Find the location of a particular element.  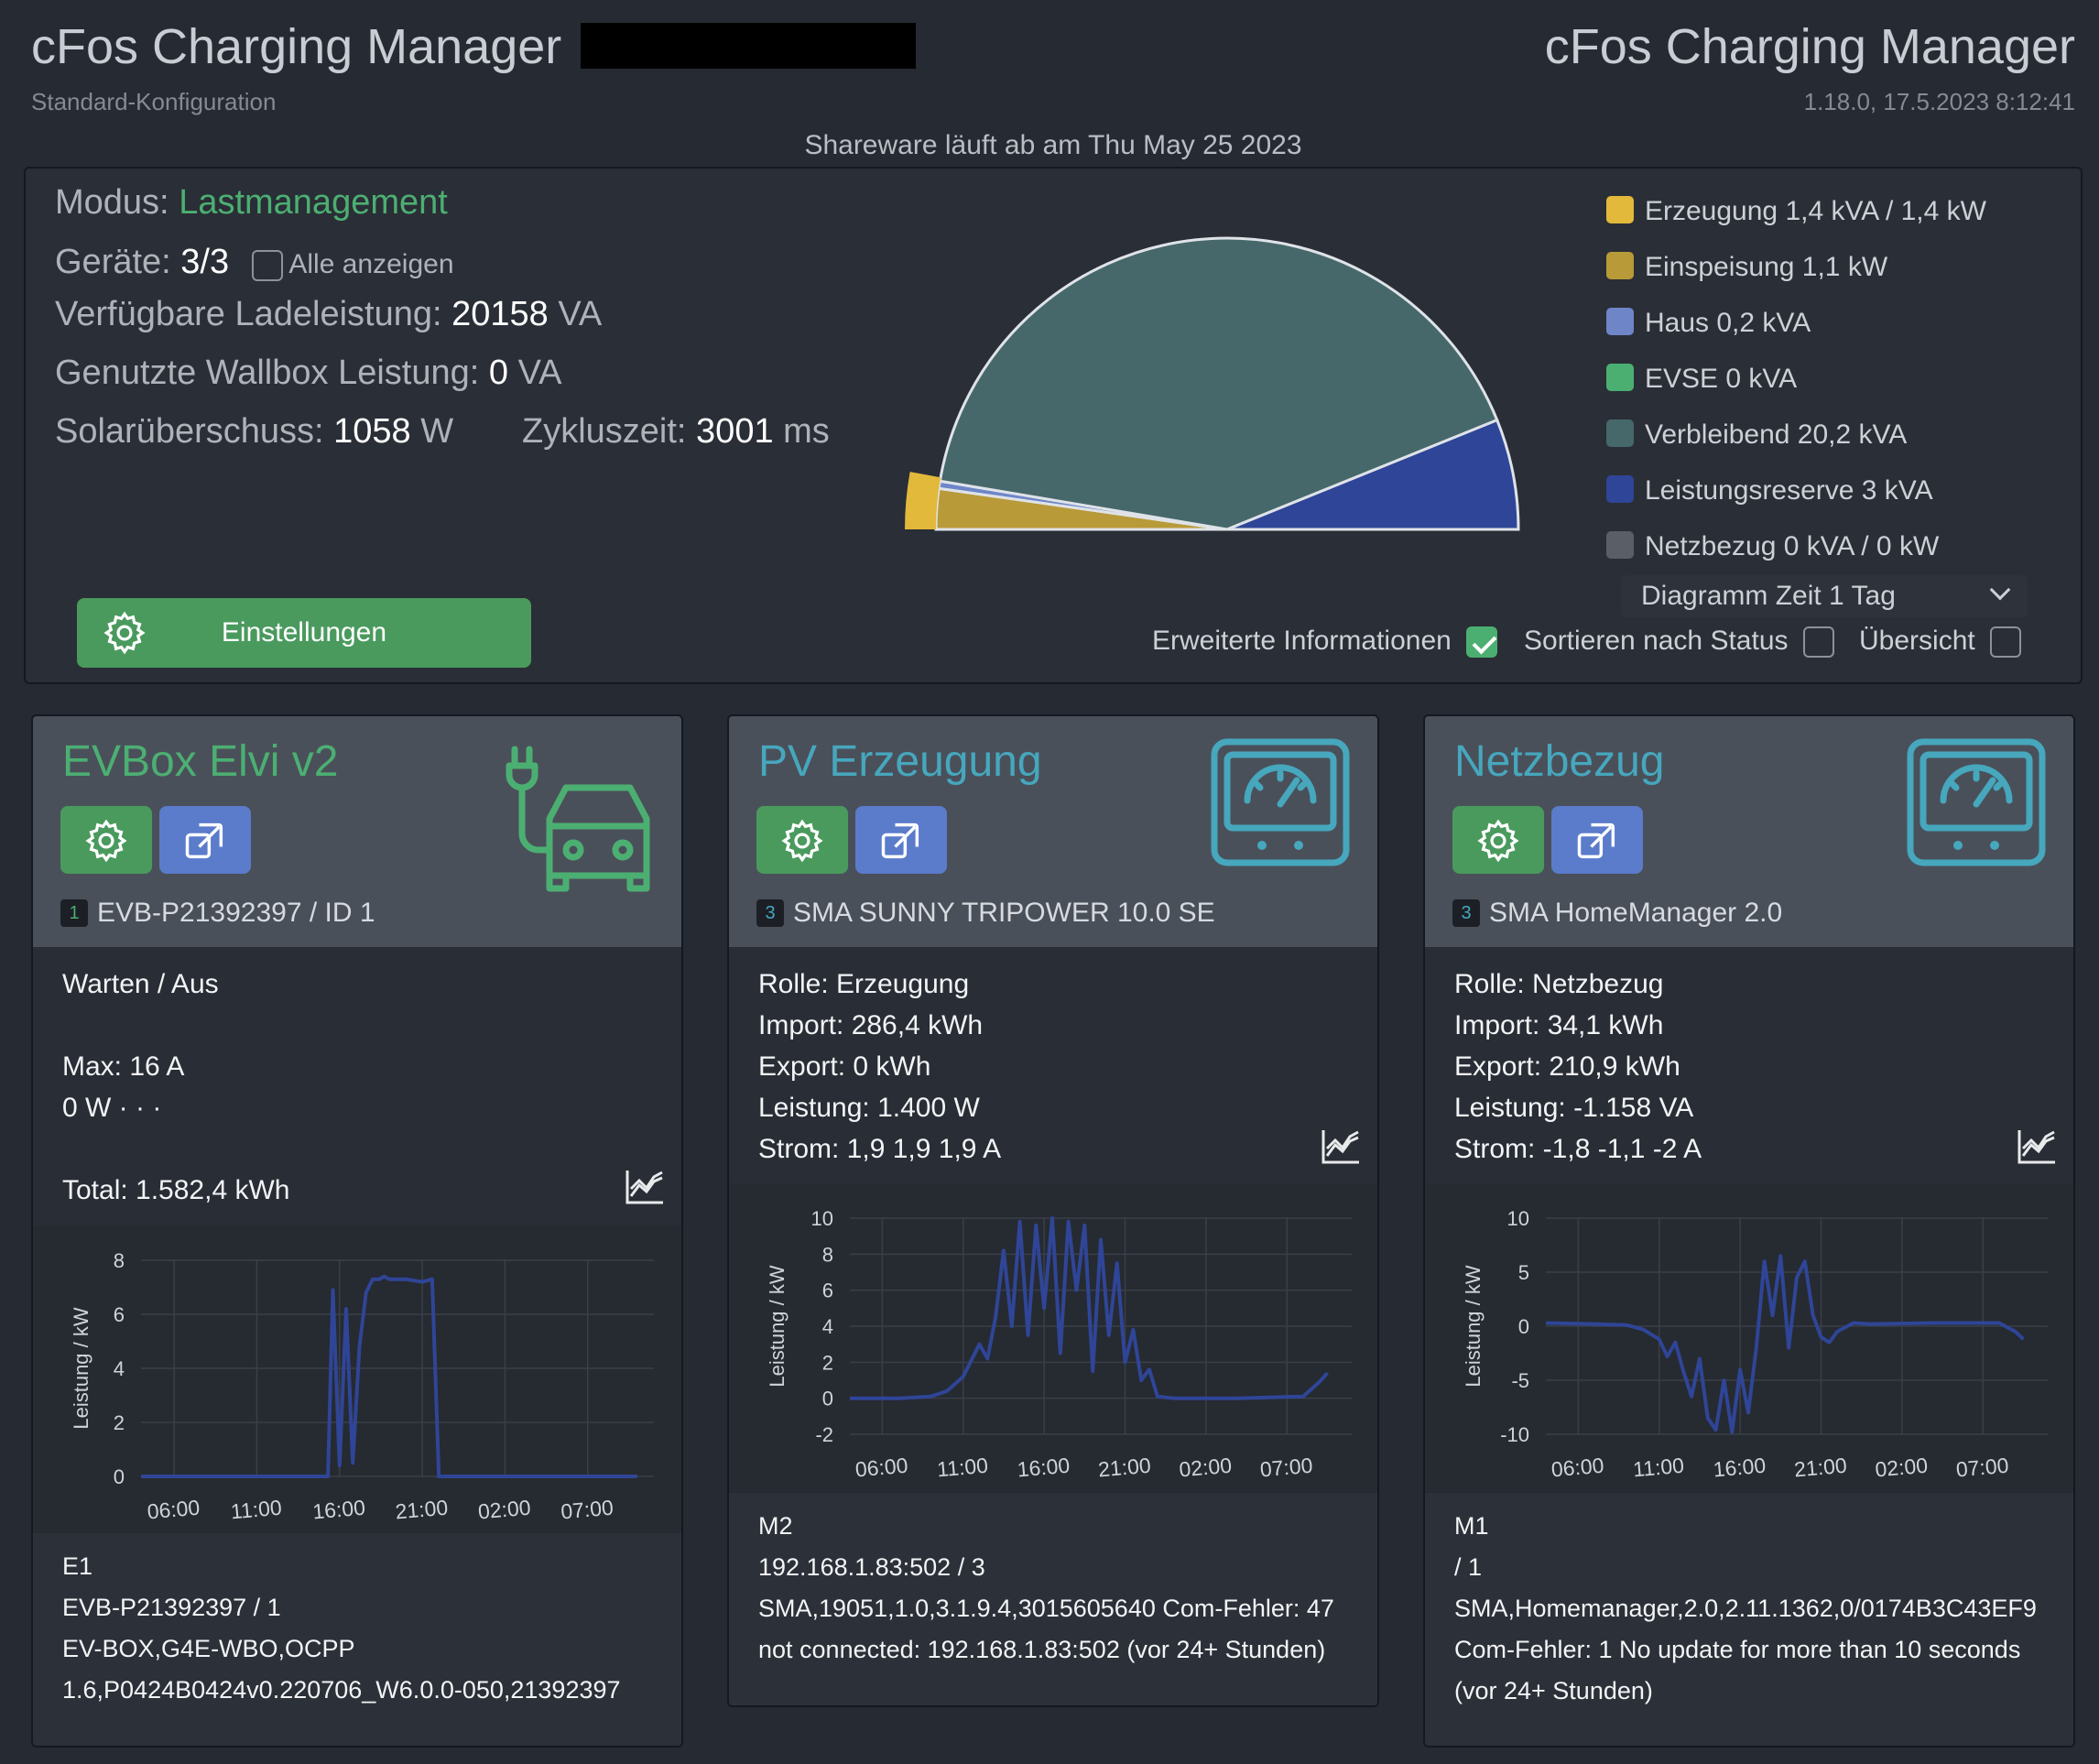

x-tick-label: 21:00 is located at coordinates (1820, 1468).